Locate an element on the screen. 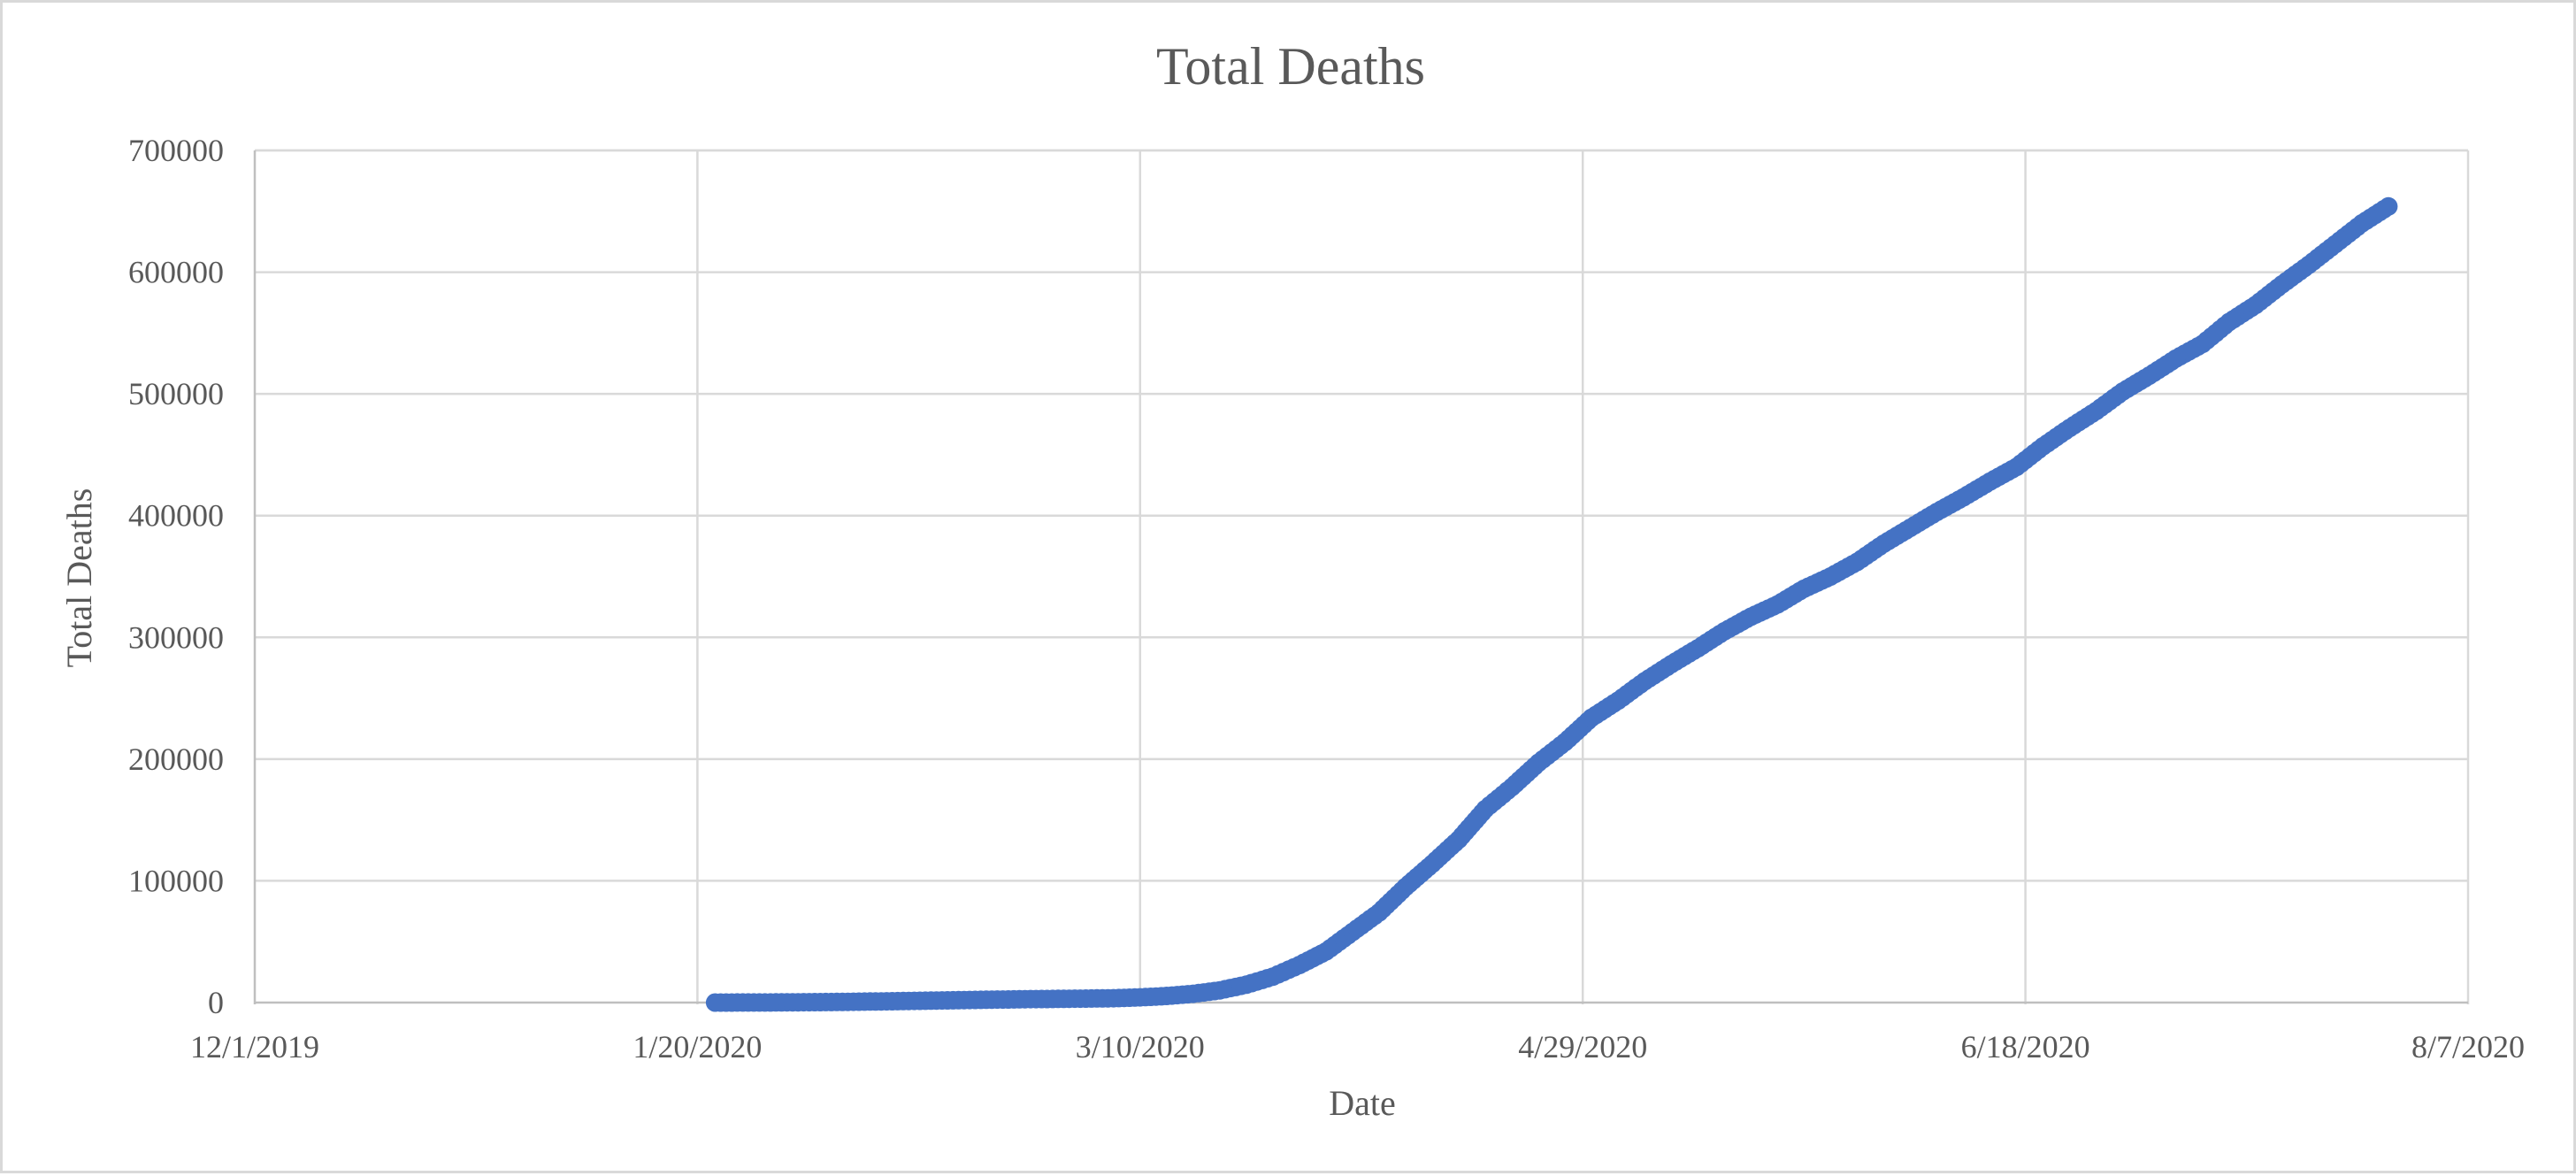 The height and width of the screenshot is (1176, 2576). x-tick-label: 1/20/2020 is located at coordinates (697, 1047).